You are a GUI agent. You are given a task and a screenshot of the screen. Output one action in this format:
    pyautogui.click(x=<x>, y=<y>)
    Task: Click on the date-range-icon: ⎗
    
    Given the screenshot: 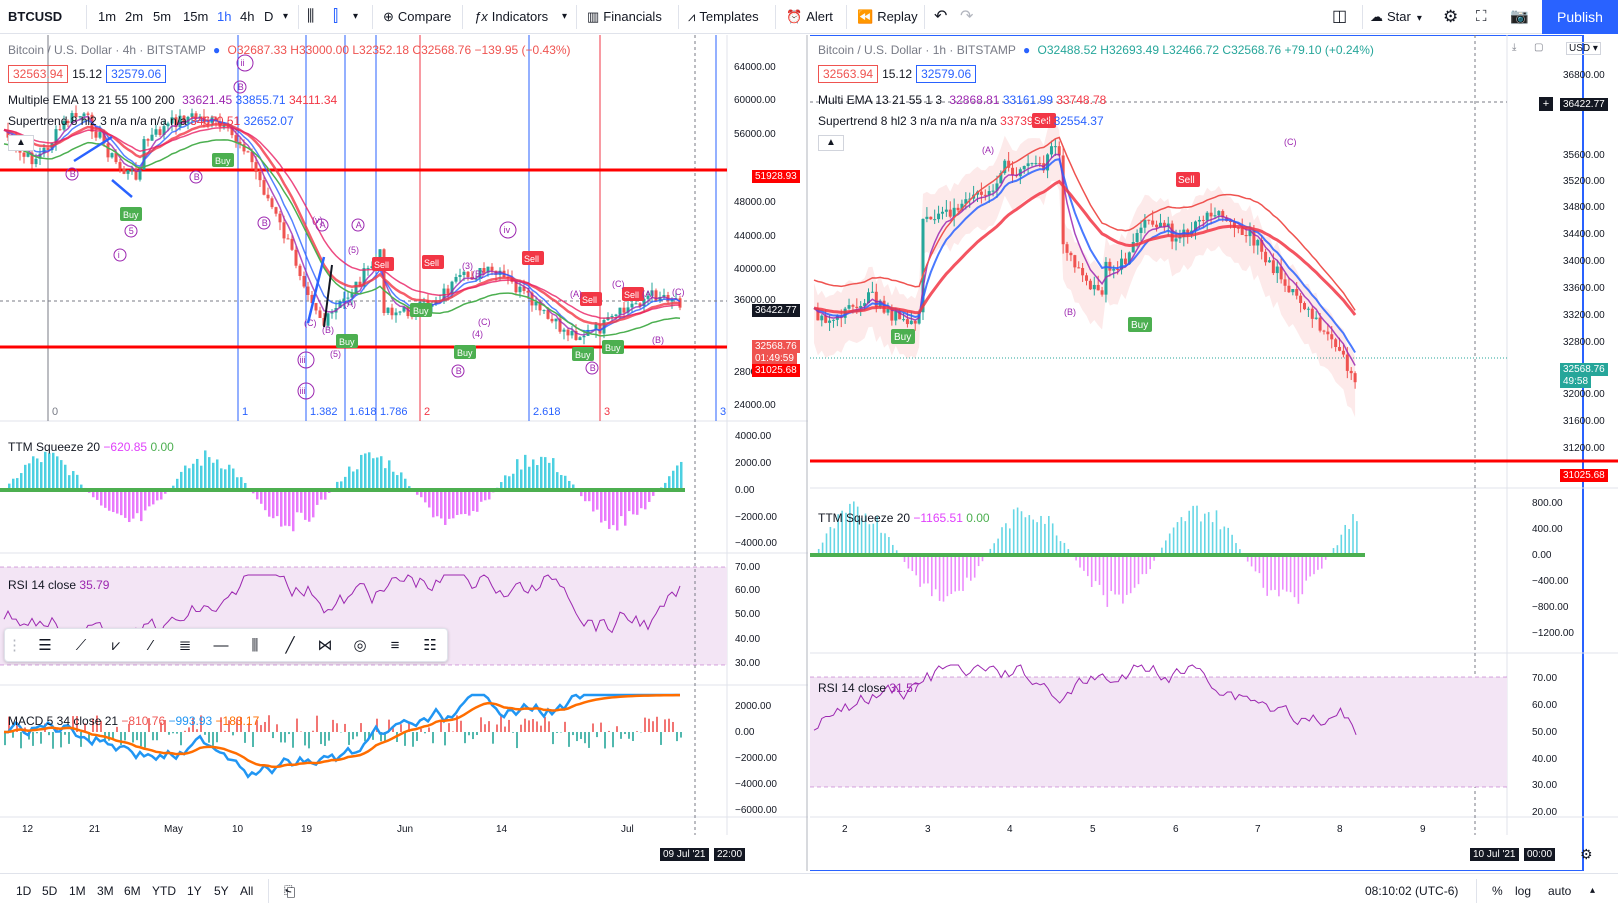 What is the action you would take?
    pyautogui.click(x=289, y=891)
    